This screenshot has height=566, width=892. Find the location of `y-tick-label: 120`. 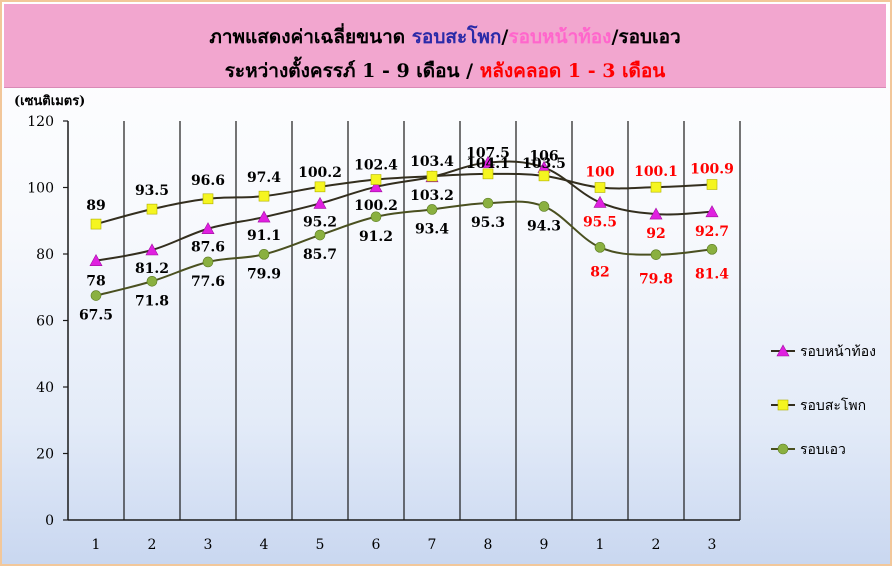

y-tick-label: 120 is located at coordinates (40, 122).